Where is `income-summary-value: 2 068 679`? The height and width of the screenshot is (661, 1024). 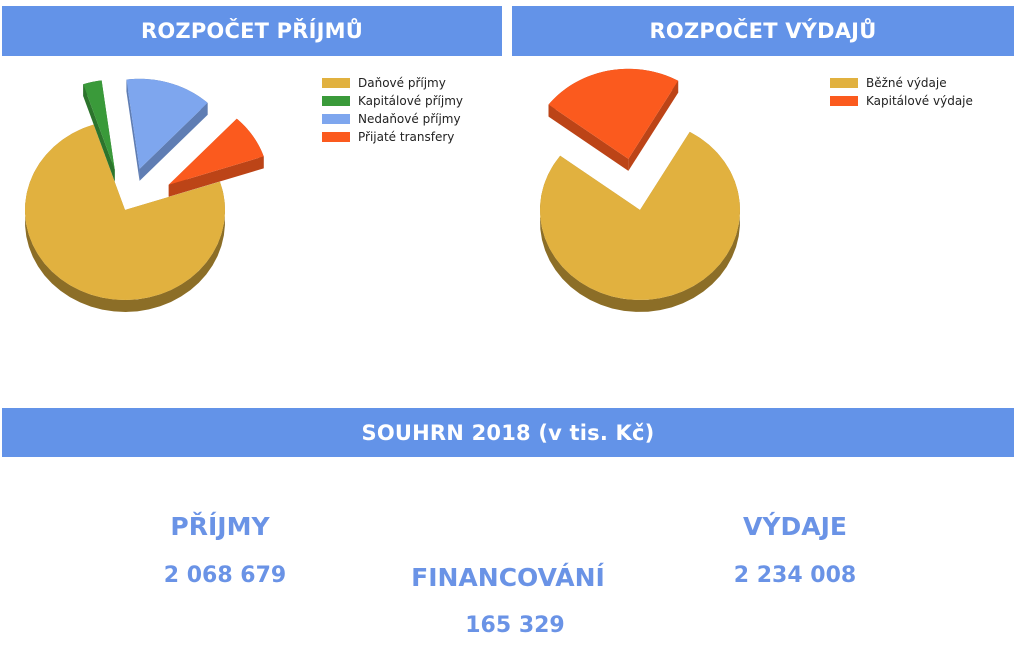 income-summary-value: 2 068 679 is located at coordinates (225, 575).